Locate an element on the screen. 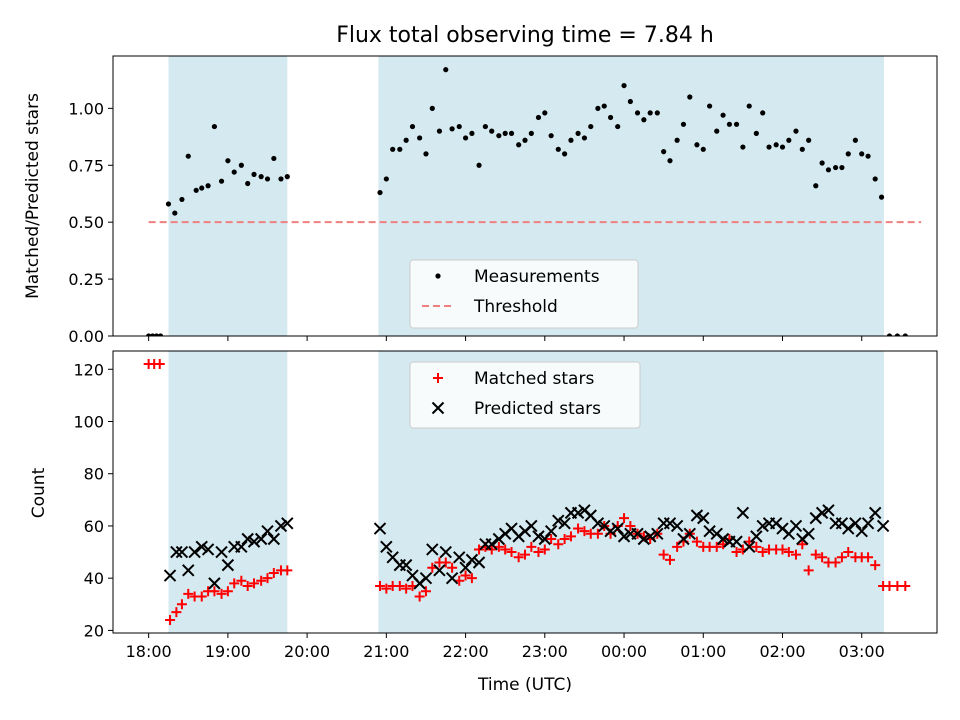 The height and width of the screenshot is (720, 960). legend: Measurements Threshold is located at coordinates (524, 294).